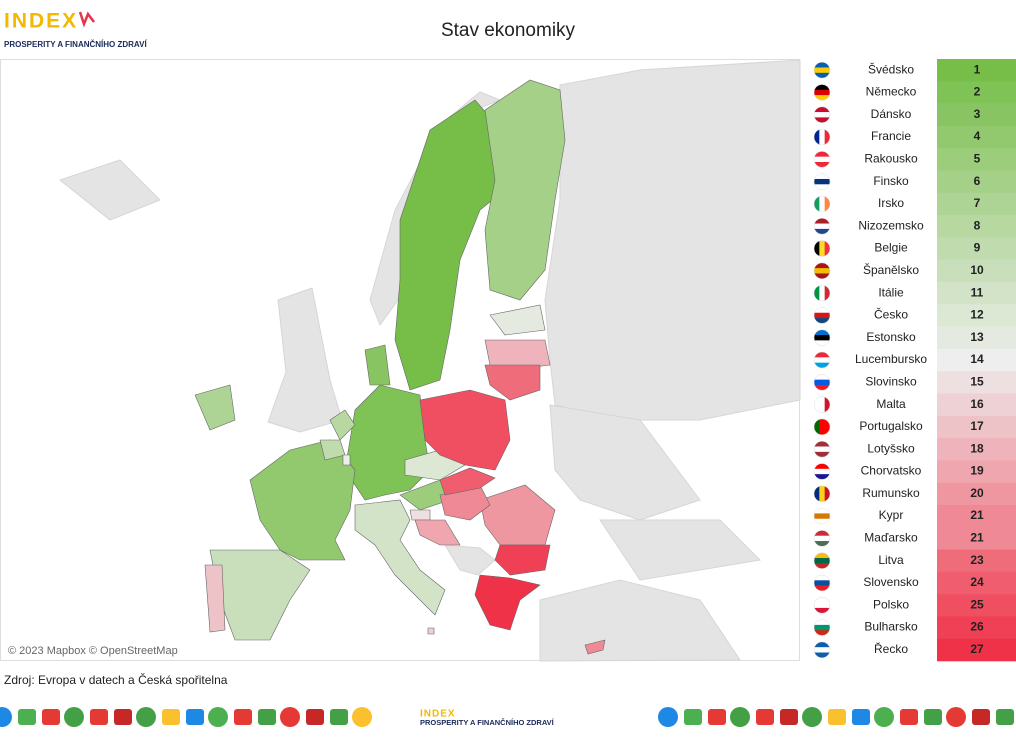  I want to click on logo-mark, so click(86, 19).